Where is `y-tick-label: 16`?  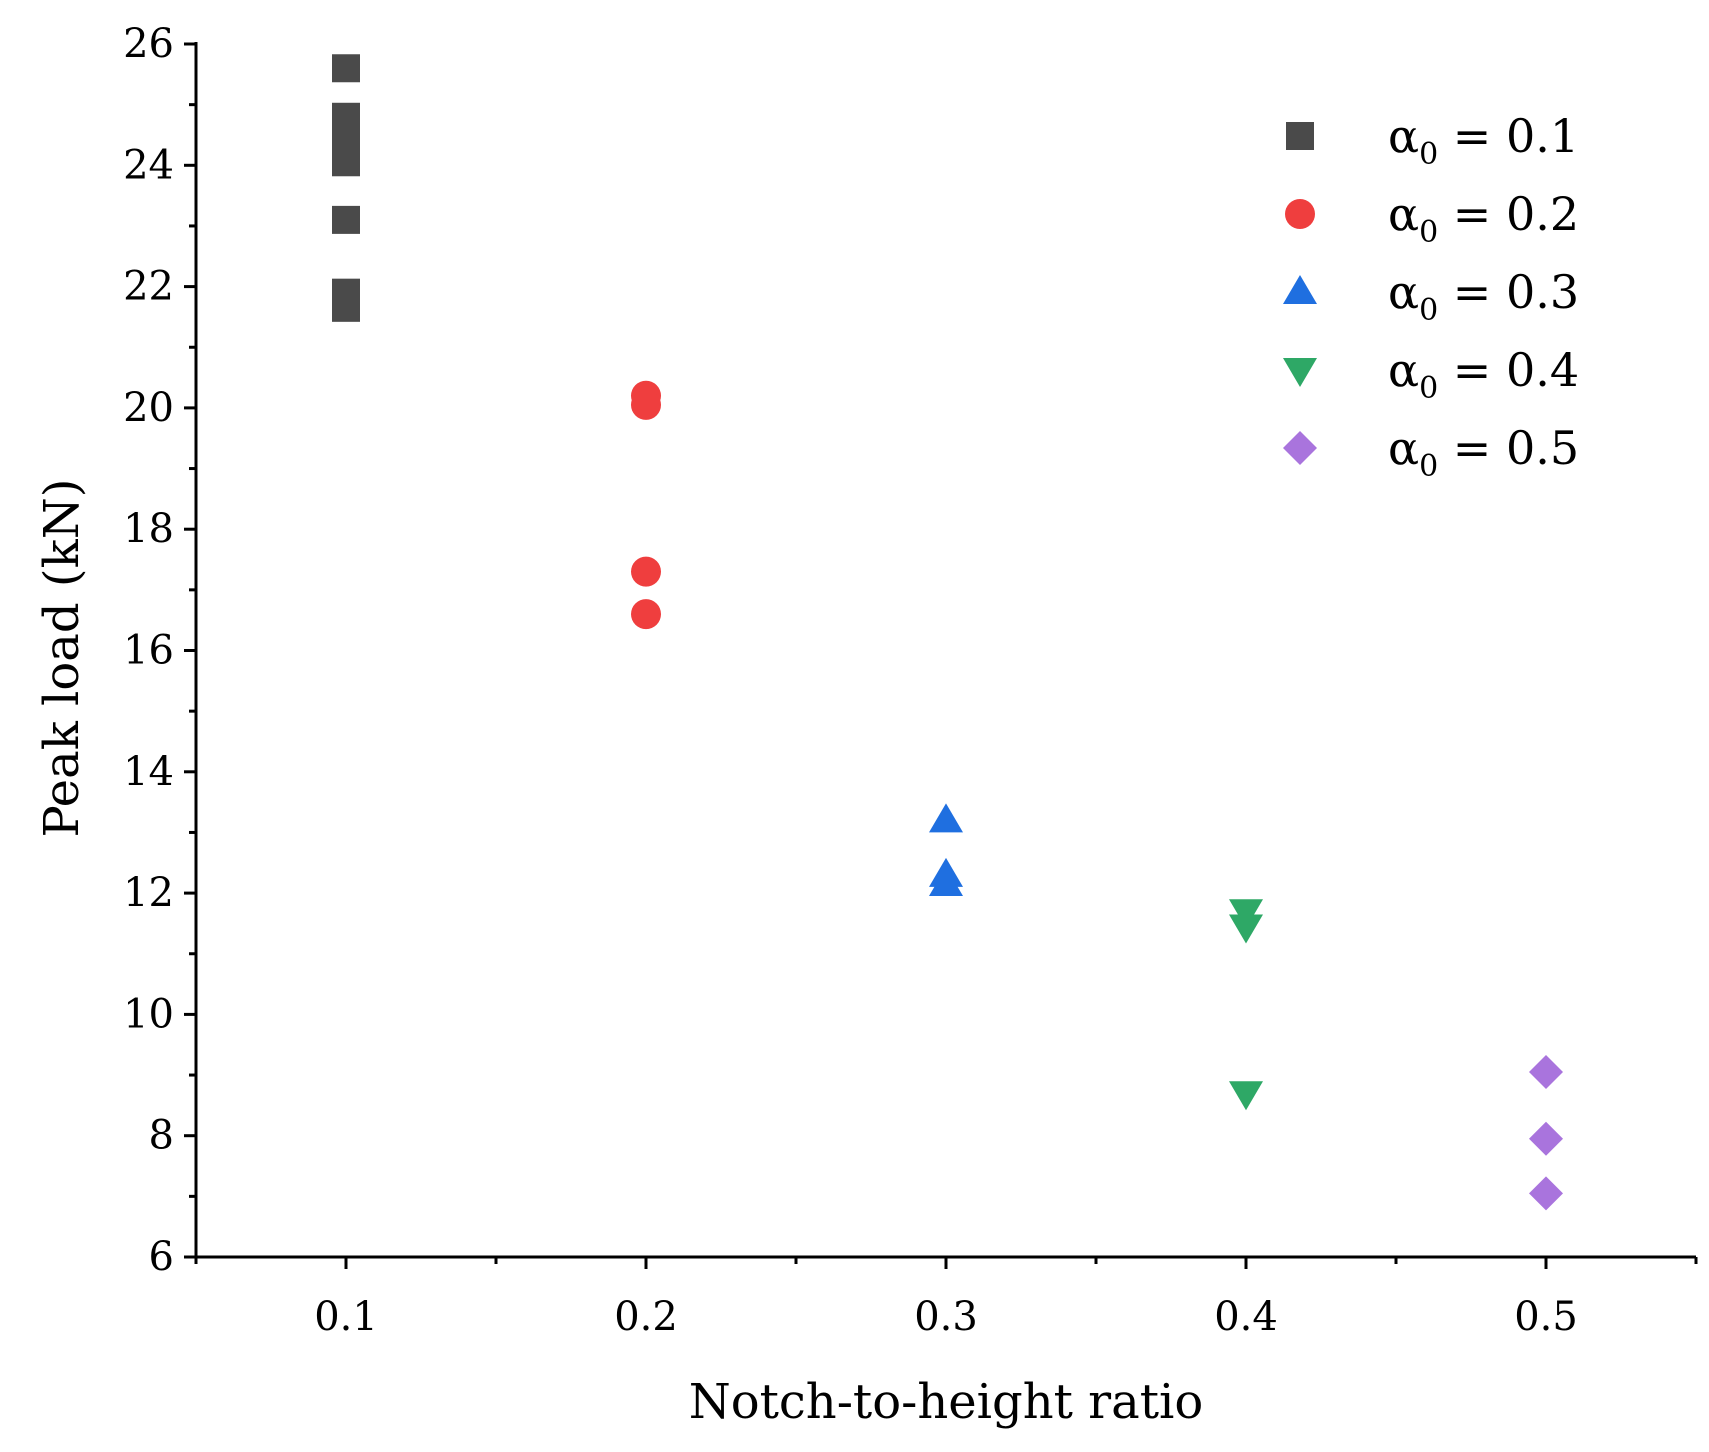
y-tick-label: 16 is located at coordinates (148, 651).